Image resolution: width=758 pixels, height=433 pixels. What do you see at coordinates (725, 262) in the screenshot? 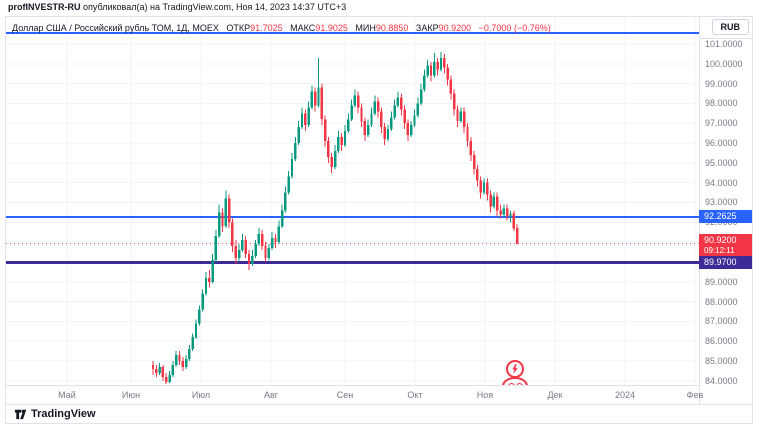
I see `level-price-label-lower: 89.9700` at bounding box center [725, 262].